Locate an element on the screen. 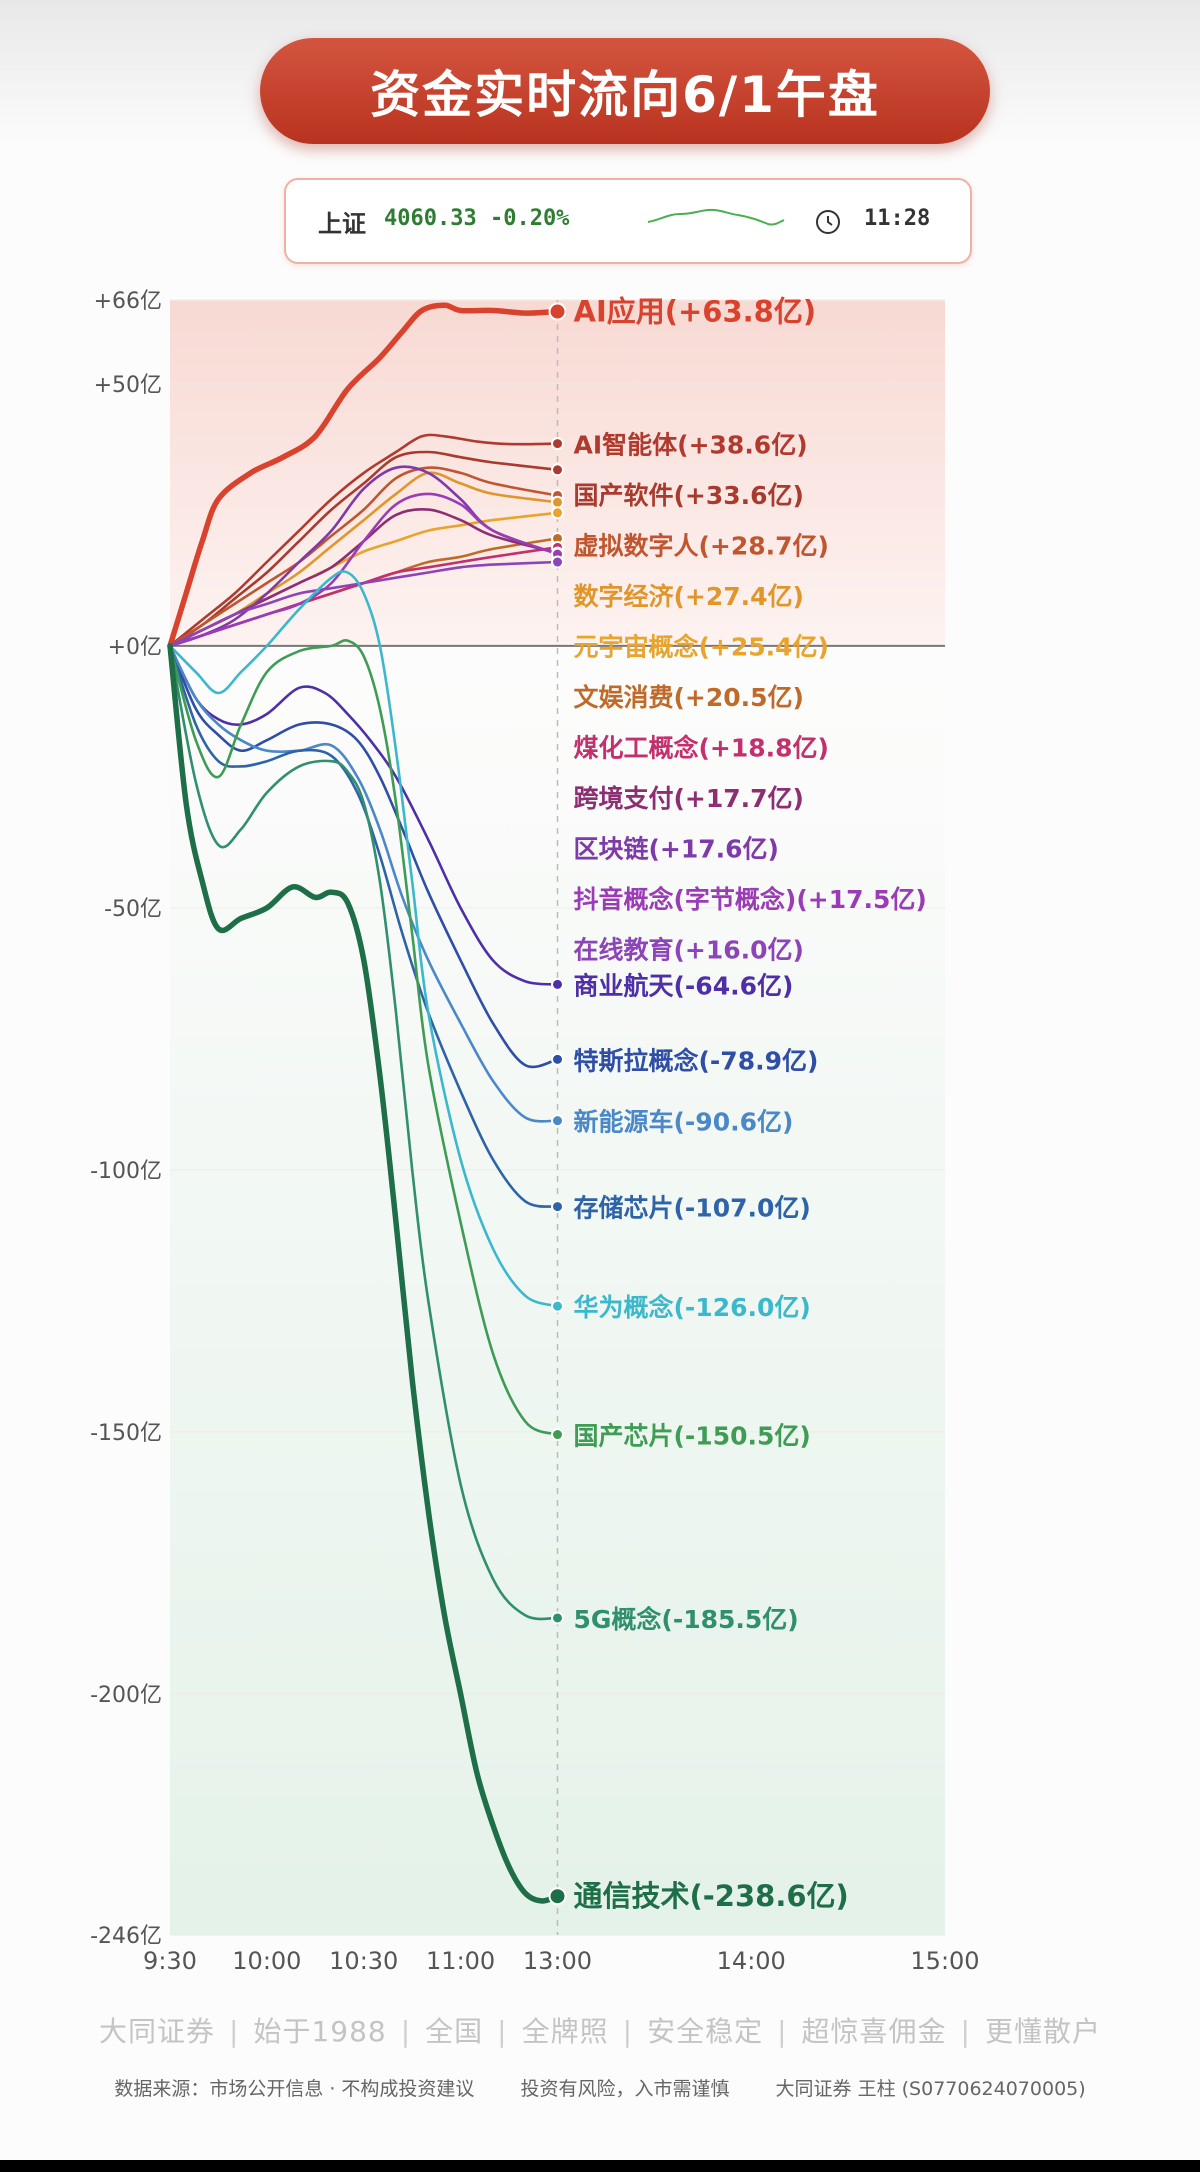 The height and width of the screenshot is (2172, 1200). series-label: 存储芯片(-107.0亿) is located at coordinates (692, 1208).